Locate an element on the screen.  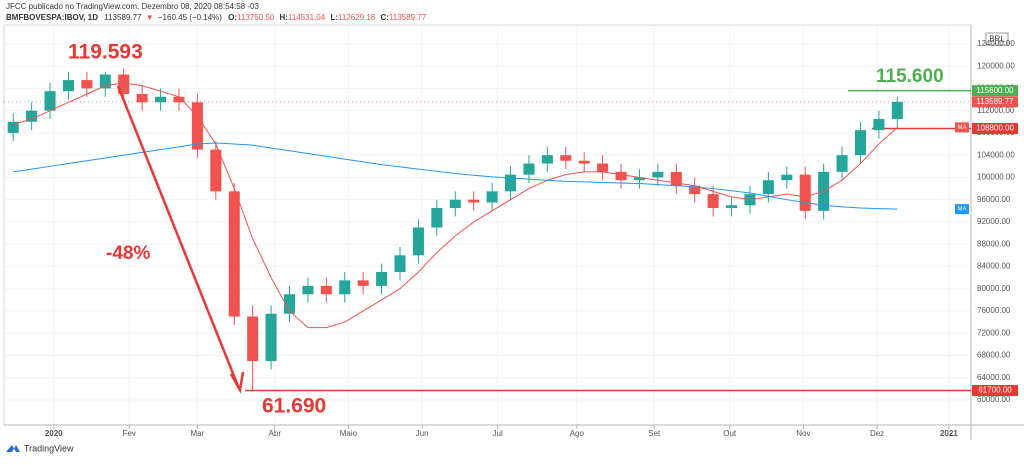
y-tick-label: 120000.00 is located at coordinates (996, 65).